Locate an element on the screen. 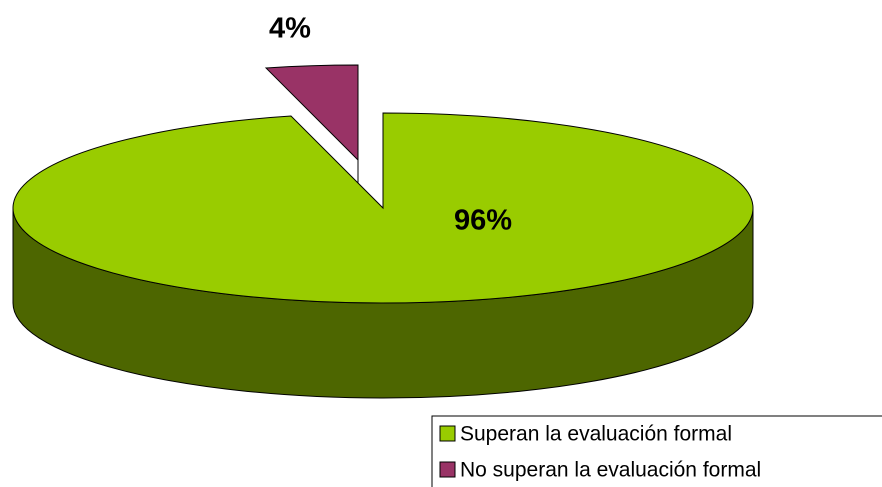  legend-label: Superan la evaluación formal is located at coordinates (596, 434).